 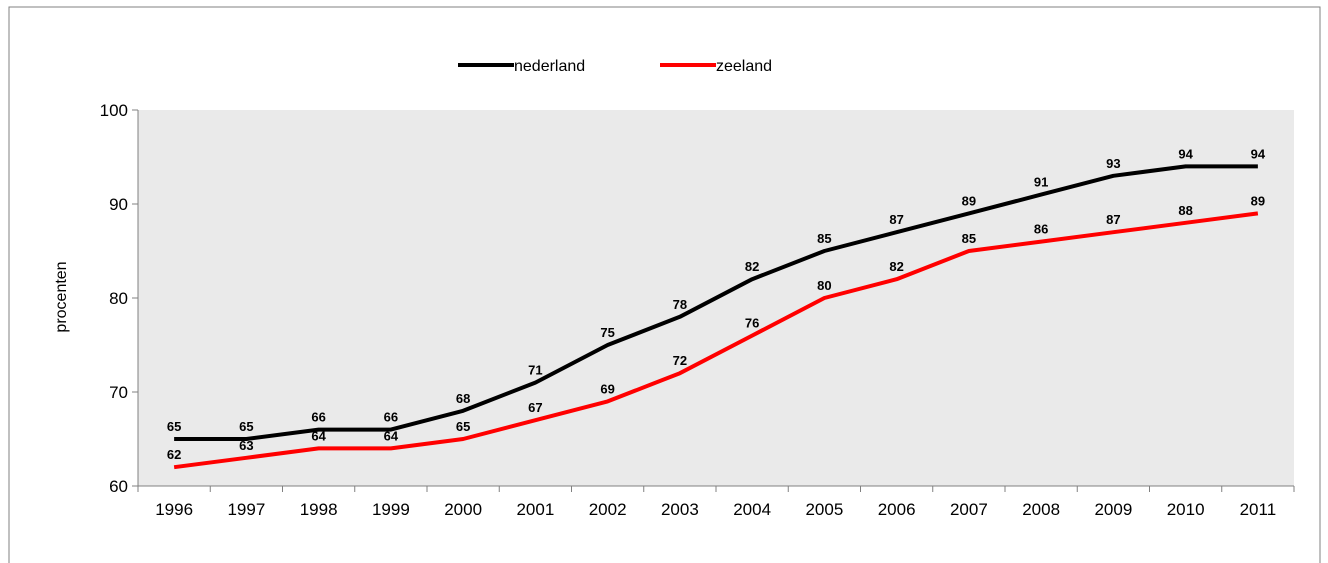 What do you see at coordinates (752, 509) in the screenshot?
I see `x-tick-label: 2004` at bounding box center [752, 509].